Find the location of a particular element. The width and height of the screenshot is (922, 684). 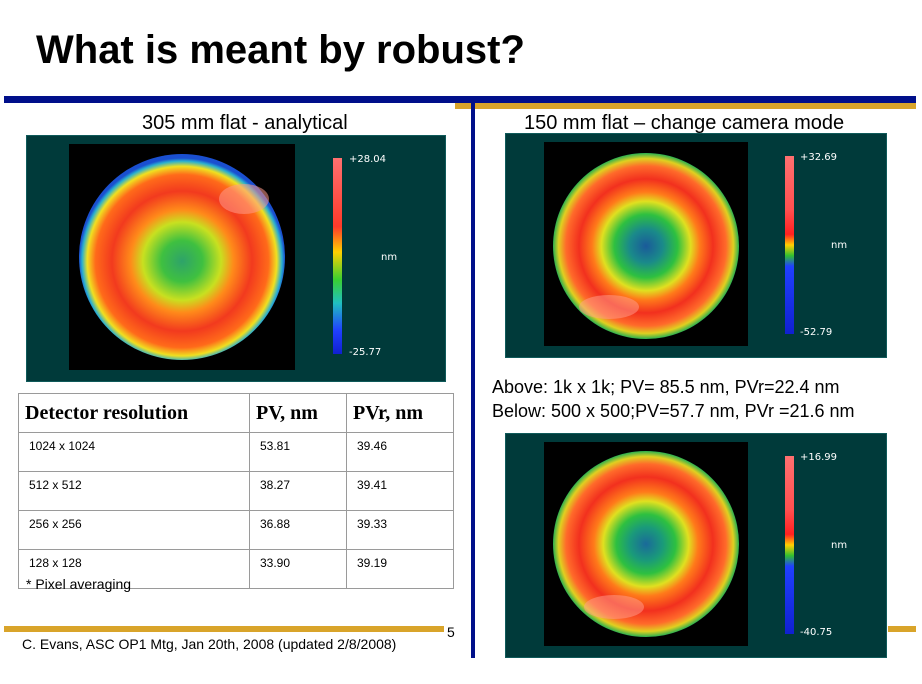

cell-pv: 33.90 is located at coordinates (298, 569).